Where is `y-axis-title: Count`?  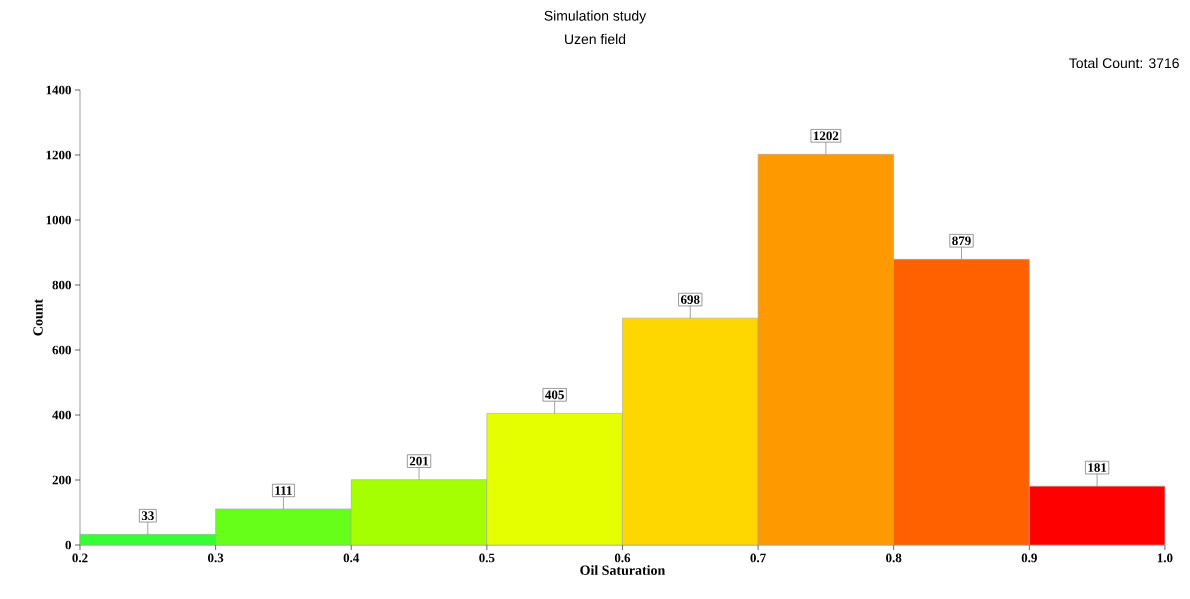
y-axis-title: Count is located at coordinates (38, 317).